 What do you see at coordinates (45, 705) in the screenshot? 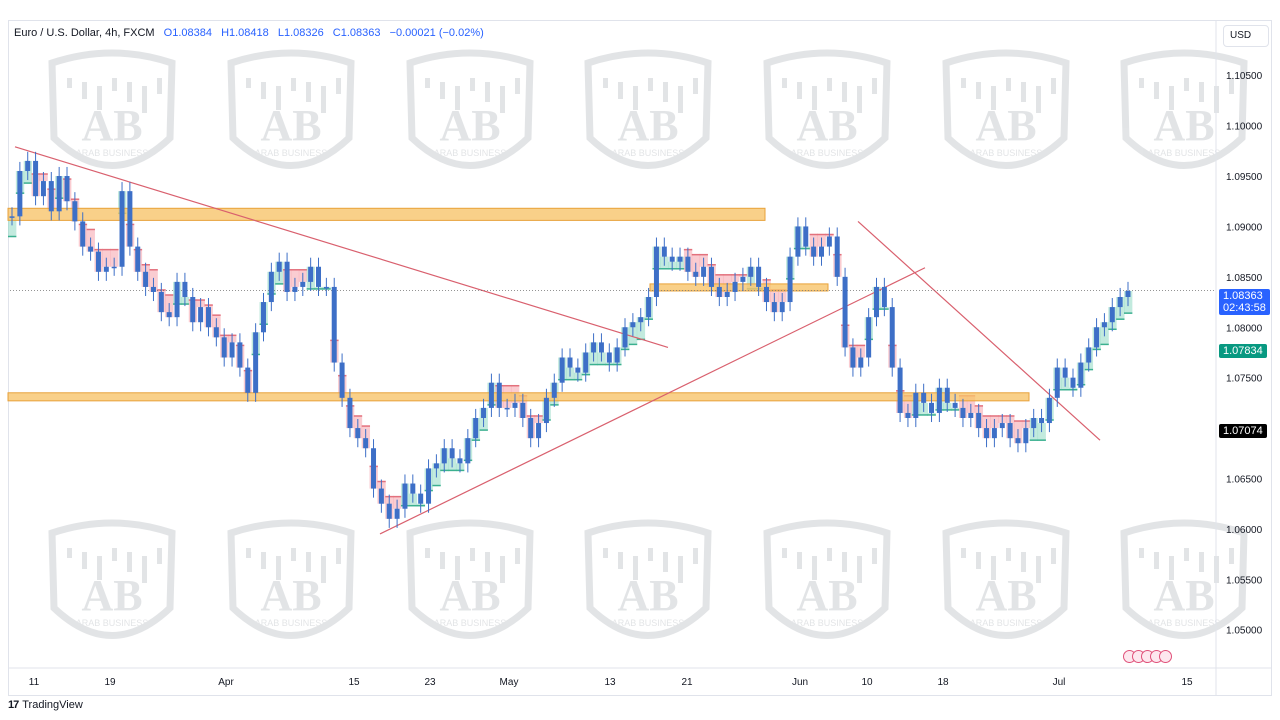
I see `tradingview-logo: 17 TradingView` at bounding box center [45, 705].